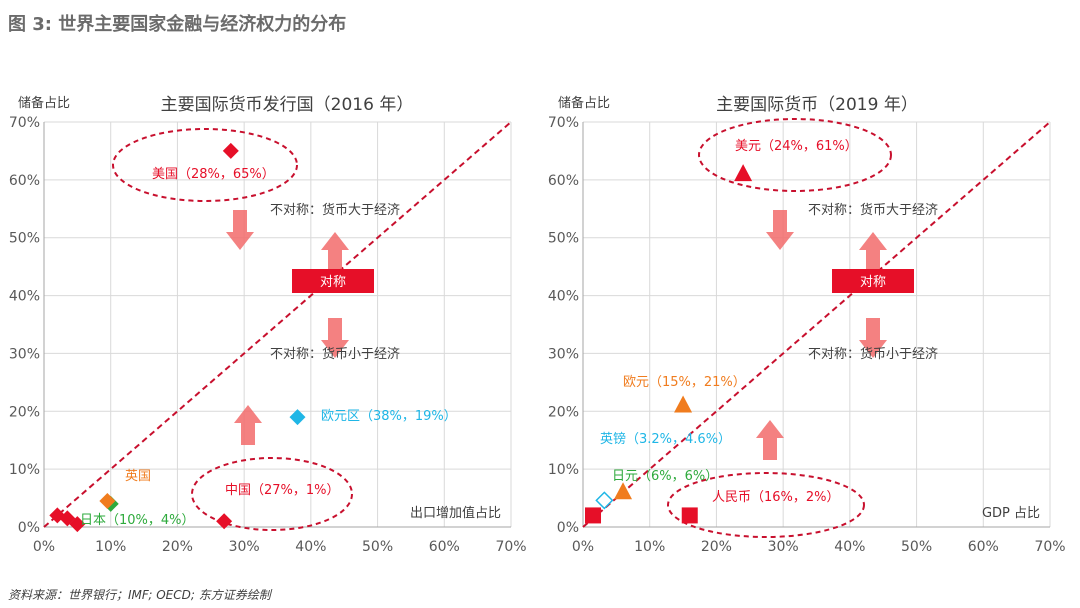  What do you see at coordinates (24, 412) in the screenshot?
I see `left-chart-ytick-label: 20%` at bounding box center [24, 412].